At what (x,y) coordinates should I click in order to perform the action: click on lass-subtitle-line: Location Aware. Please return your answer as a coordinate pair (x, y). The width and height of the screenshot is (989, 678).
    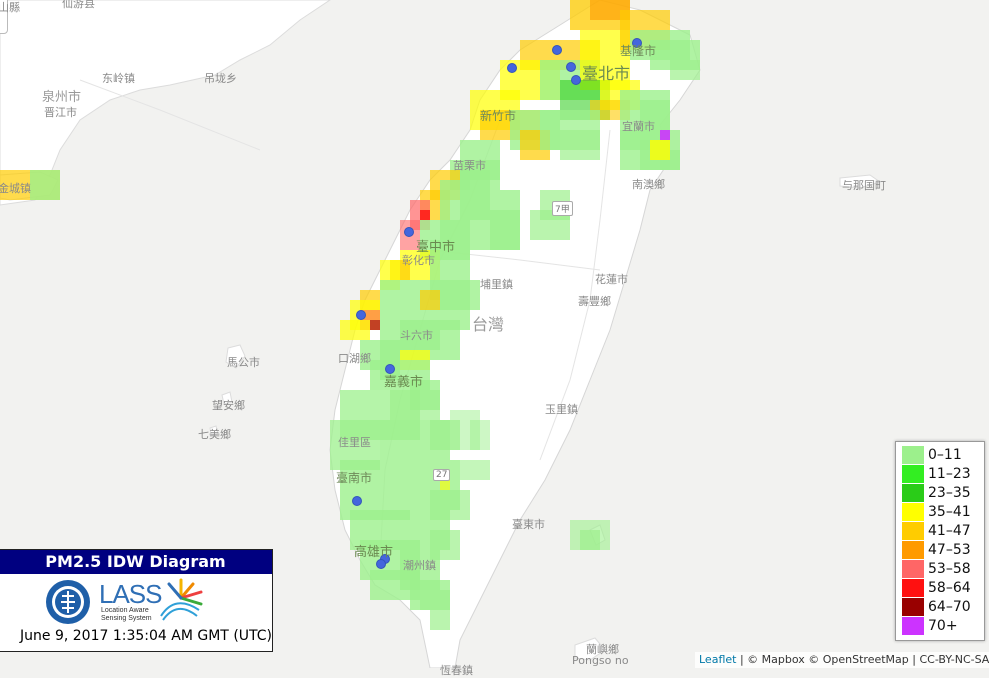
    Looking at the image, I should click on (125, 610).